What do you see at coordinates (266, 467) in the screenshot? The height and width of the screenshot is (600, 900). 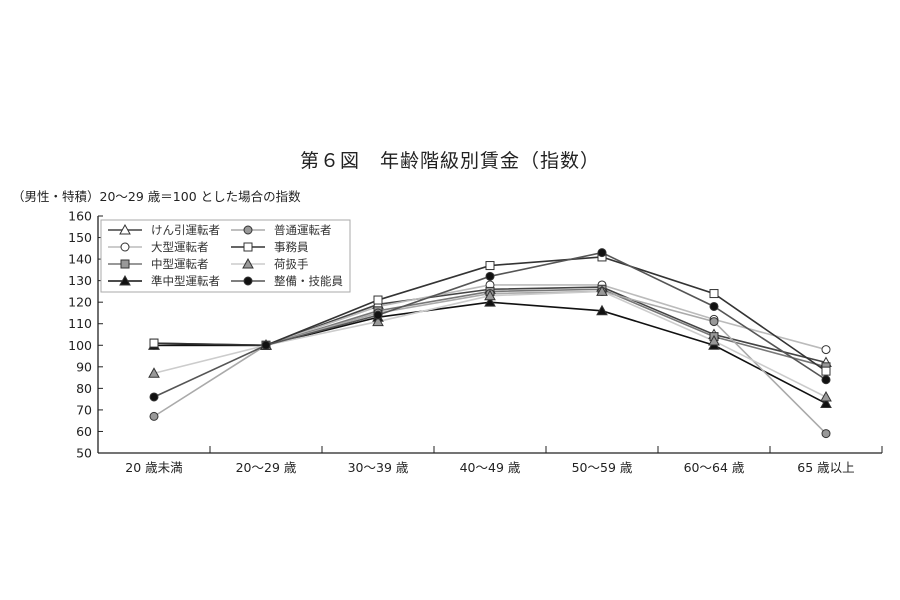 I see `x-tick-label: 20～29 歳` at bounding box center [266, 467].